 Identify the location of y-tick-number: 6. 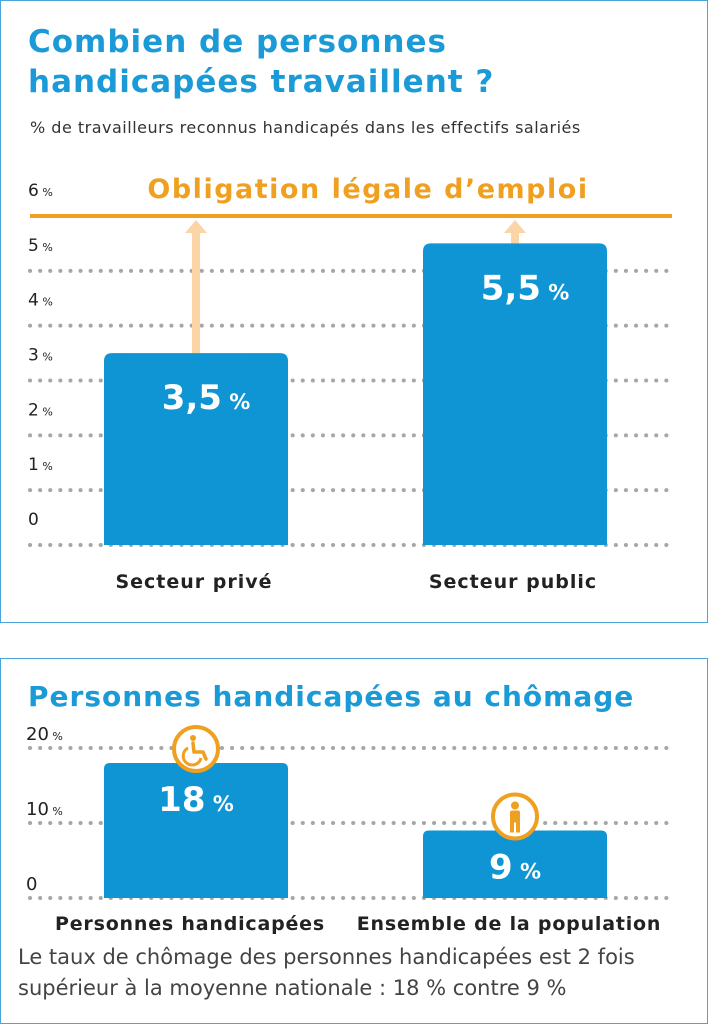
(33, 191).